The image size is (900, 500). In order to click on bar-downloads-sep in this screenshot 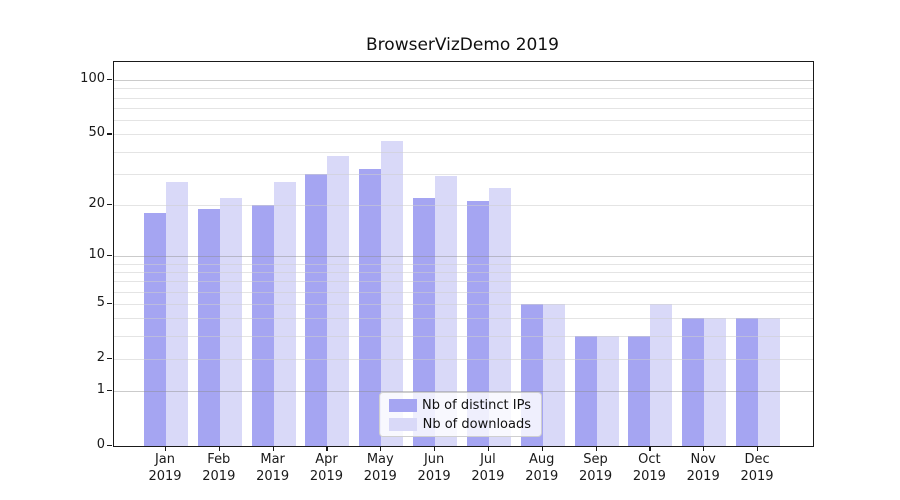, I will do `click(607, 391)`.